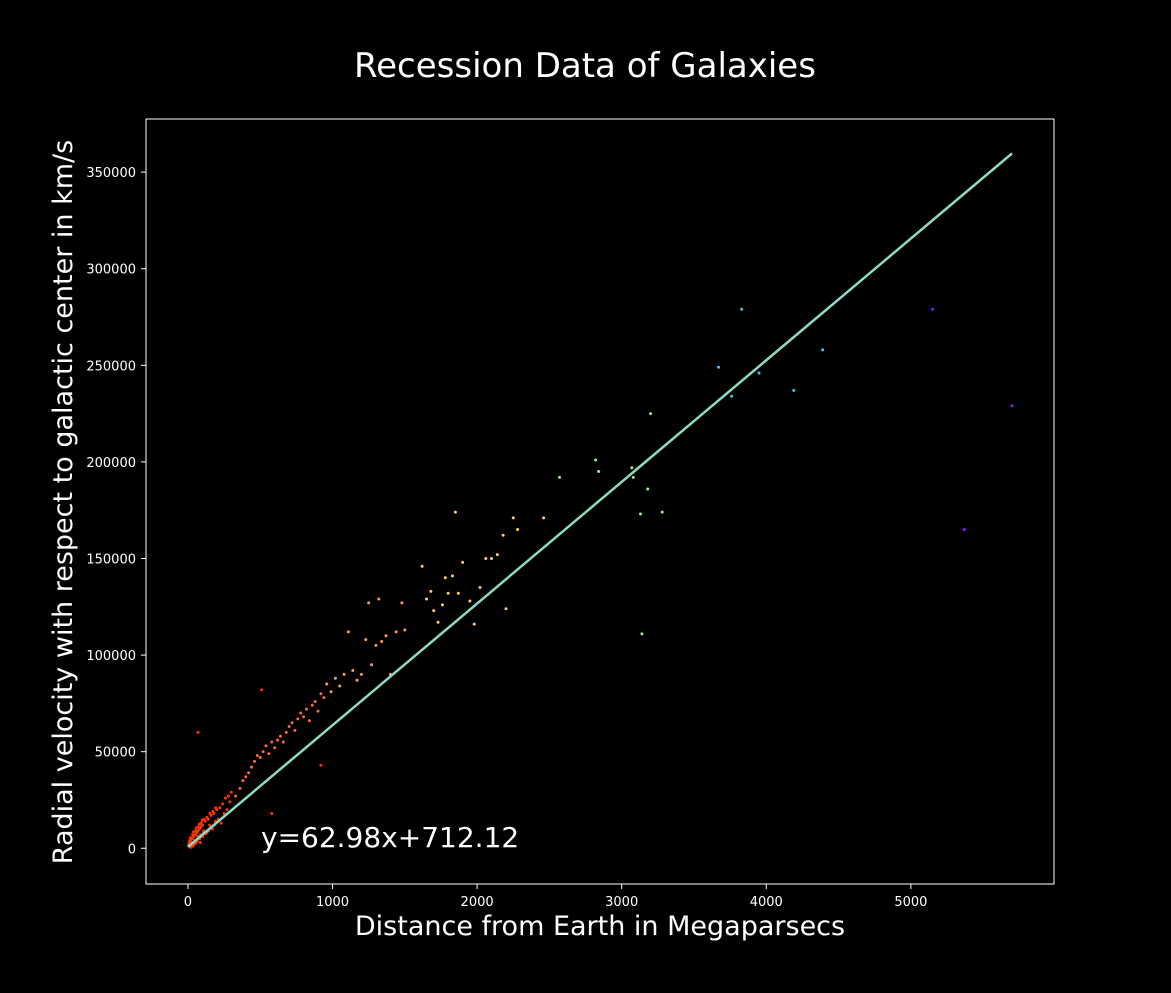  Describe the element at coordinates (111, 173) in the screenshot. I see `y-tick-label: 350000` at that location.